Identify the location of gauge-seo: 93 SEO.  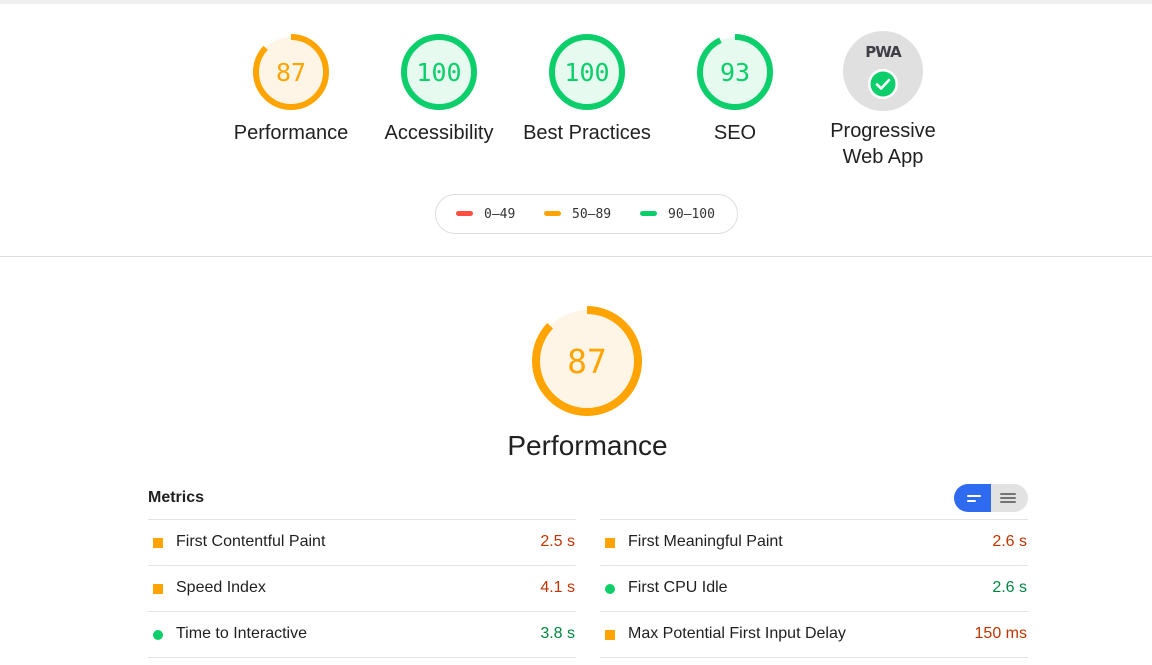
(735, 88).